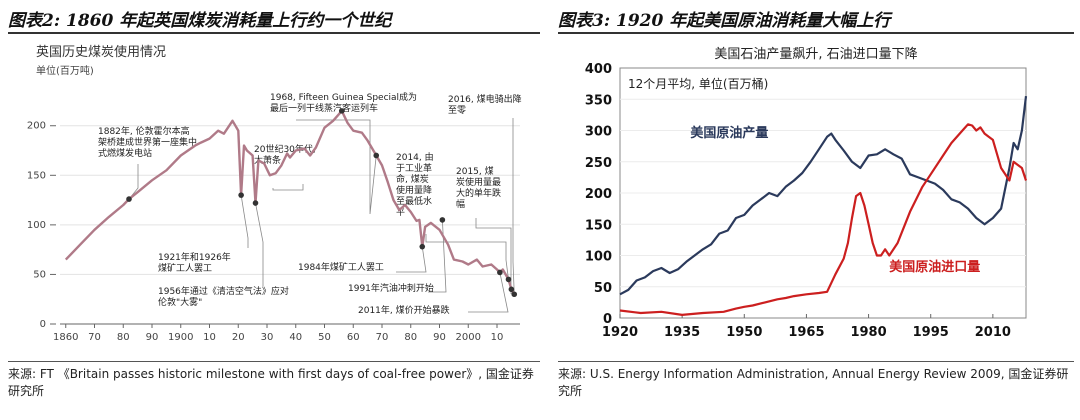 Image resolution: width=1080 pixels, height=420 pixels. Describe the element at coordinates (194, 262) in the screenshot. I see `annotation-text: 1921年和1926年煤矿工人罢工` at that location.